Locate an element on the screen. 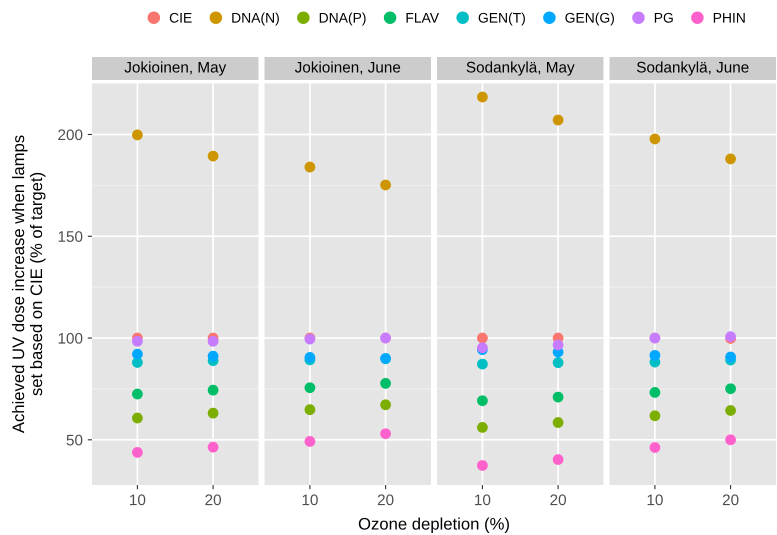 The width and height of the screenshot is (777, 535). legend-label: GEN(G) is located at coordinates (589, 19).